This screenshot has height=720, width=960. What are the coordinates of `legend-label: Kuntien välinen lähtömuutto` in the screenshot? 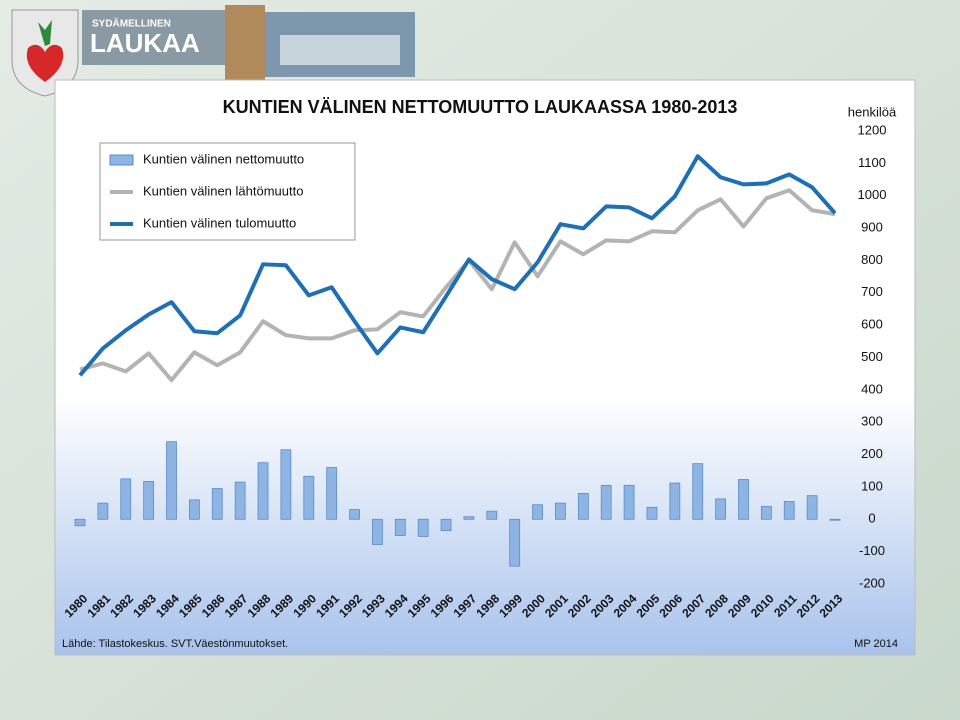 It's located at (223, 190).